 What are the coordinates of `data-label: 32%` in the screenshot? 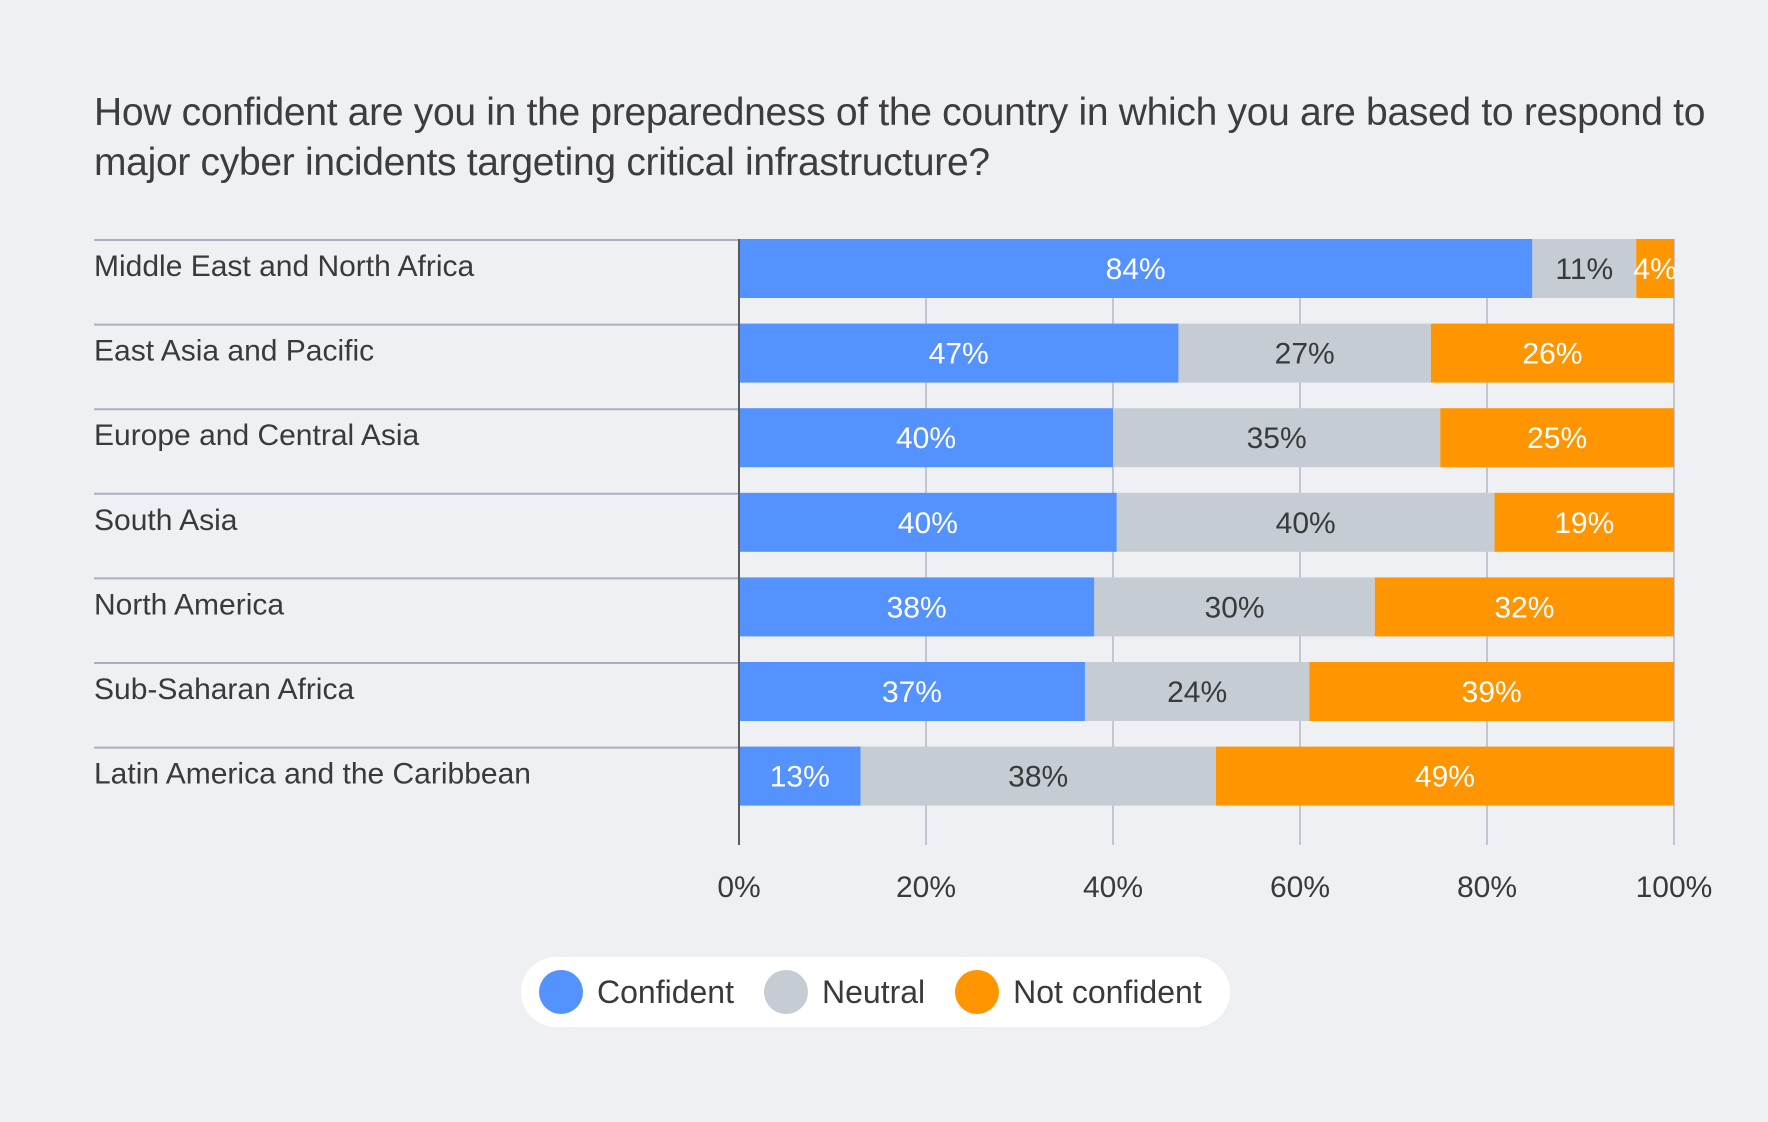 It's located at (1524, 607).